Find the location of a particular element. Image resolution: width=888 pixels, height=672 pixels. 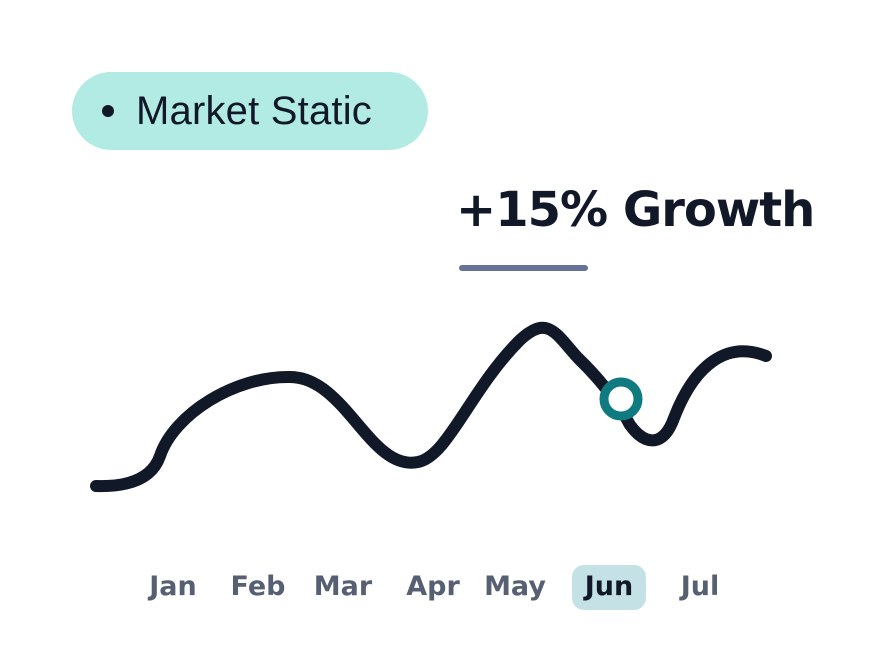

month-label-feb: Feb is located at coordinates (258, 586).